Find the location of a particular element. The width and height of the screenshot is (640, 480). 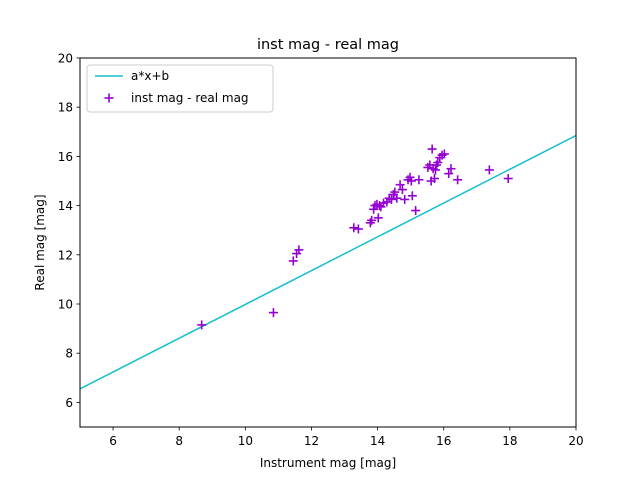

y-tick-label: 14 is located at coordinates (65, 206).